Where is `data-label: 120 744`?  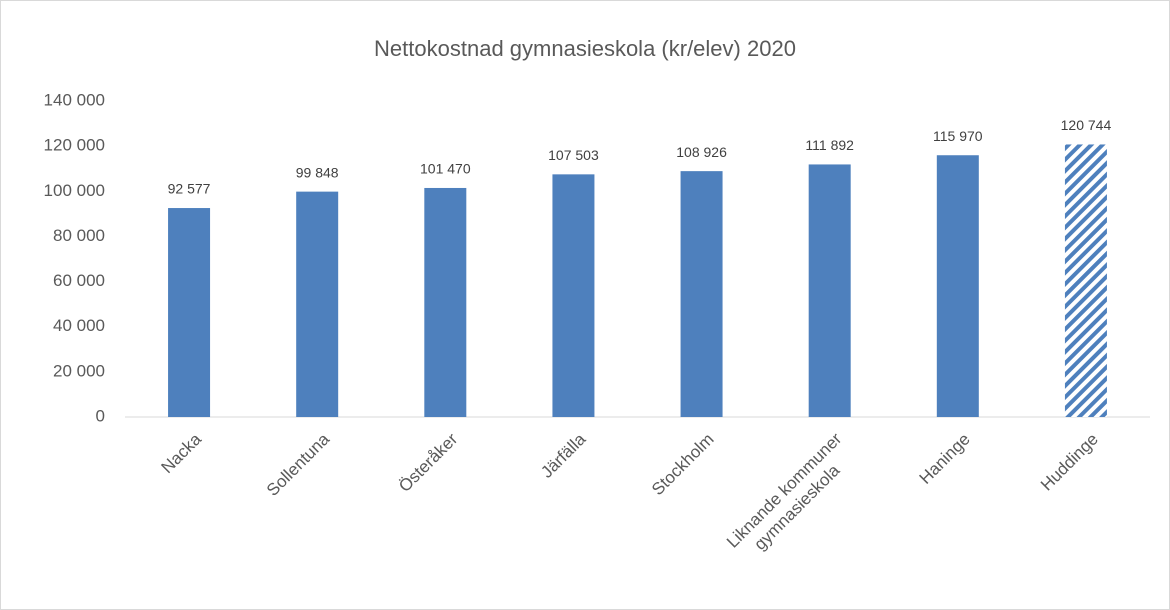 data-label: 120 744 is located at coordinates (1086, 125).